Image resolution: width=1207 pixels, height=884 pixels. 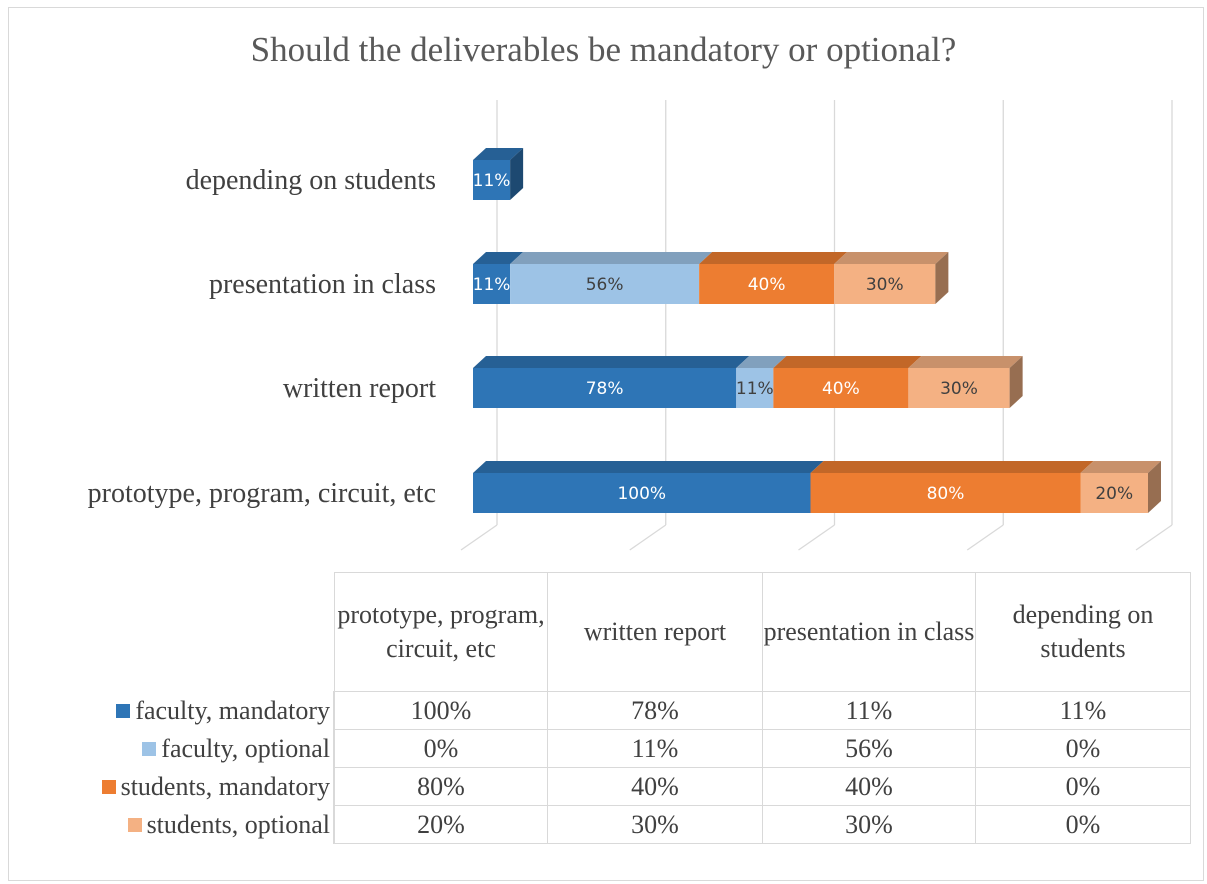 I want to click on table-col-header: depending on students, so click(x=1083, y=632).